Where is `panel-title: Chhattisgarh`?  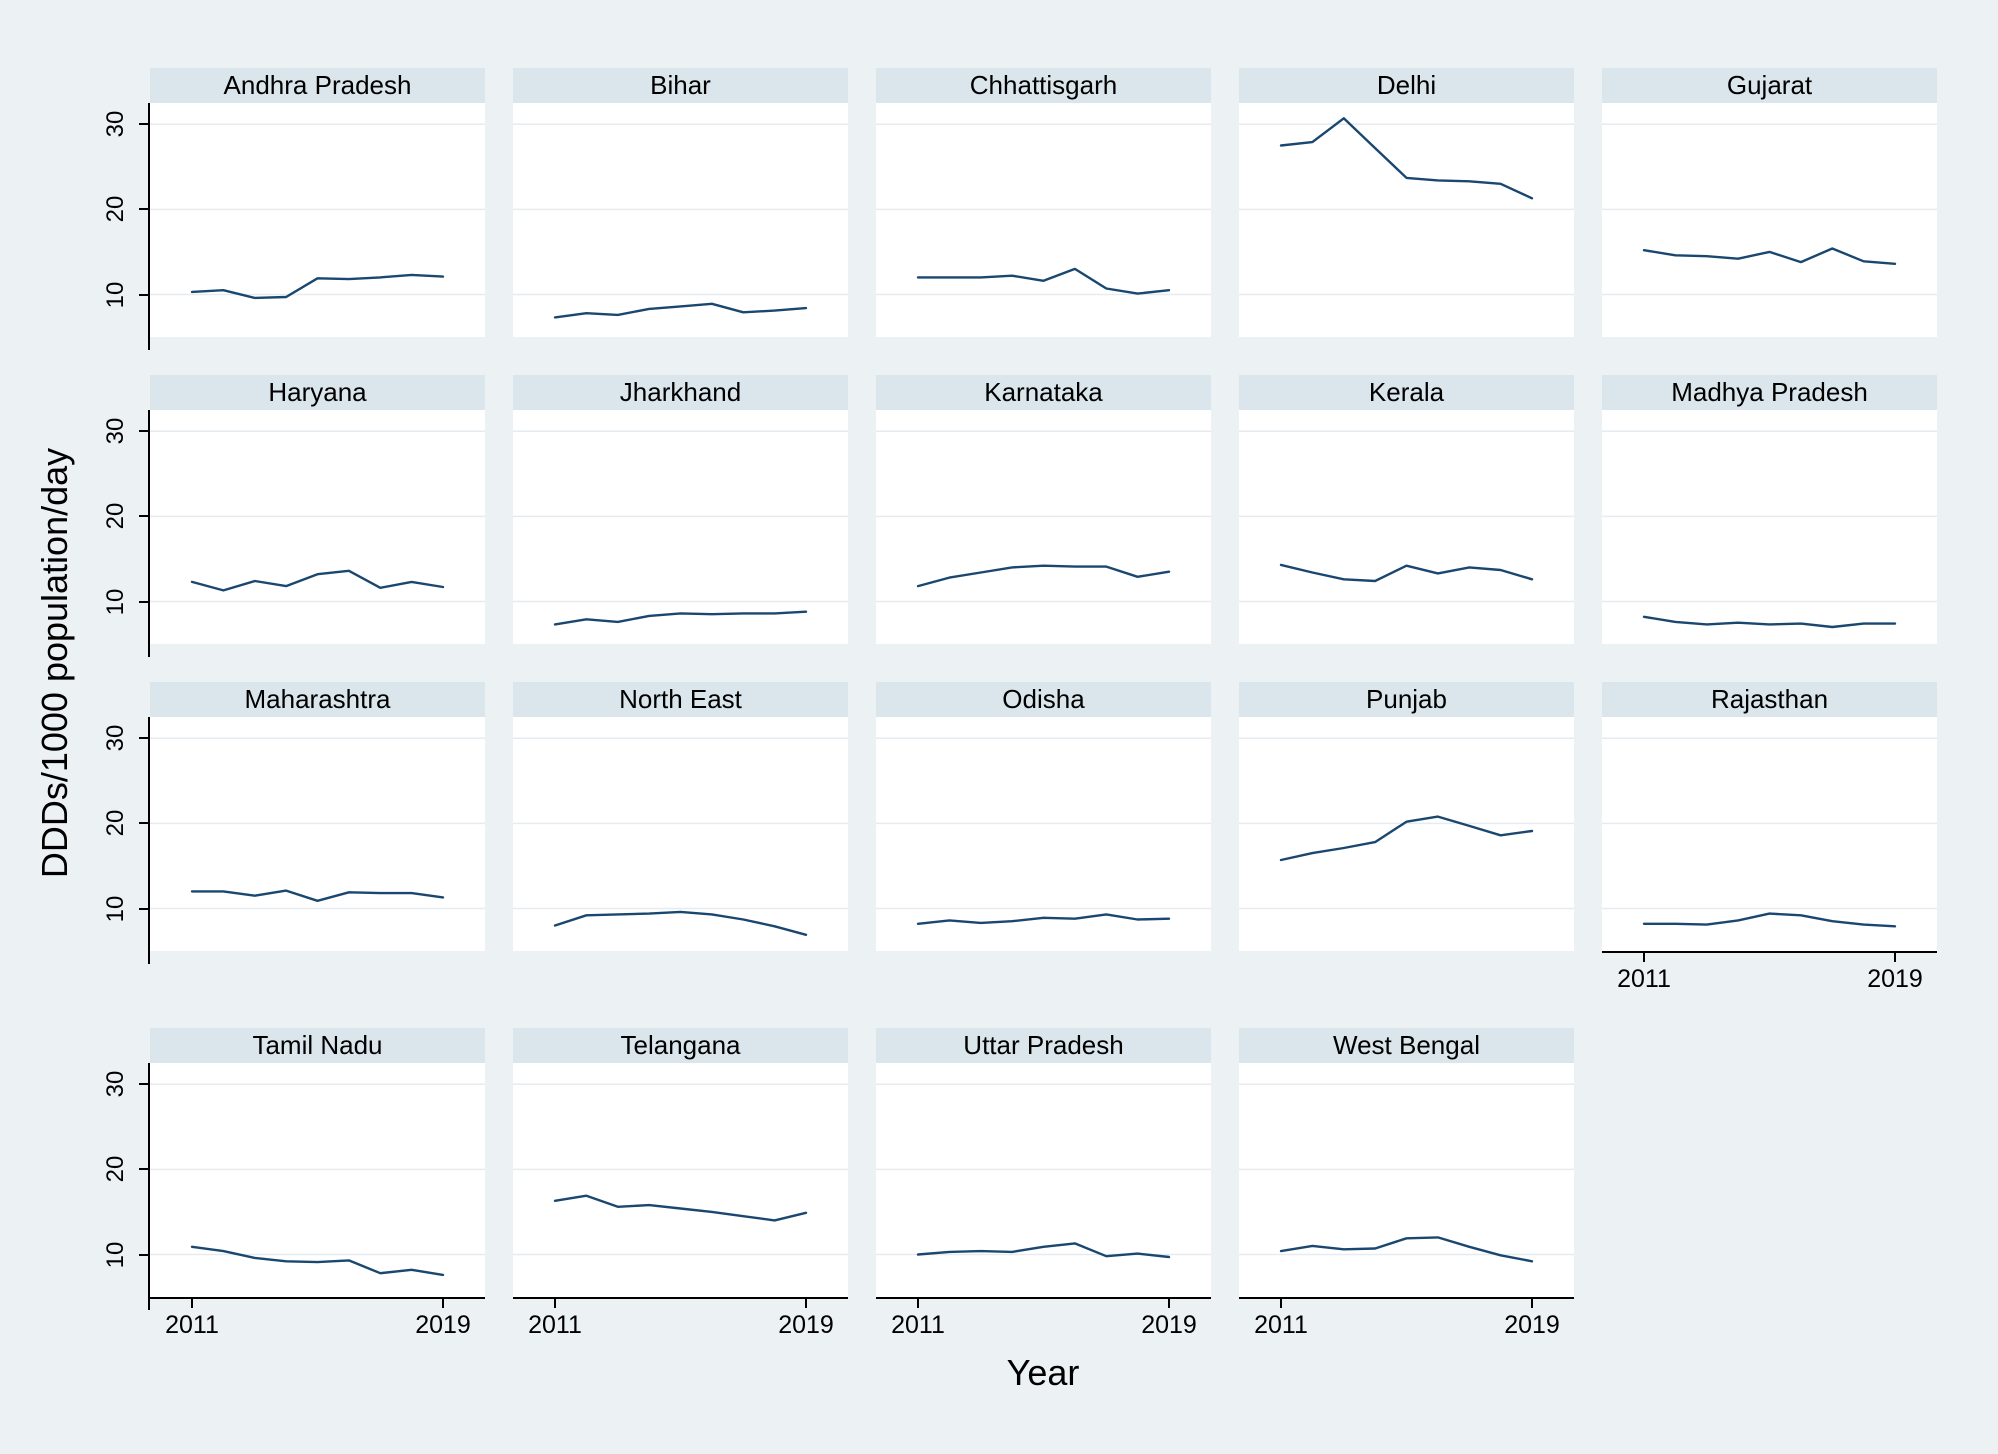 panel-title: Chhattisgarh is located at coordinates (1043, 85).